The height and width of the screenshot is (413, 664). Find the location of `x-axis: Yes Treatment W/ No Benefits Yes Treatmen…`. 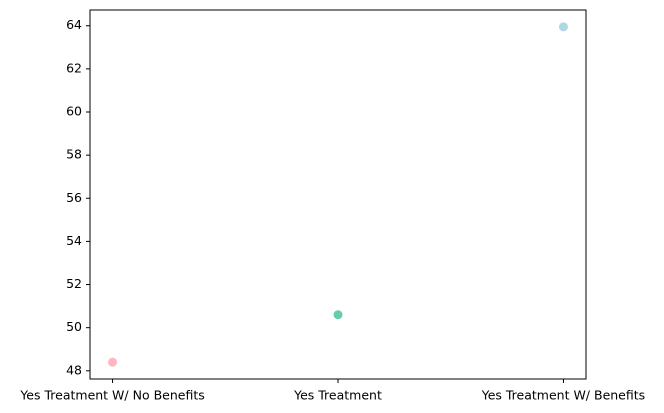

x-axis: Yes Treatment W/ No Benefits Yes Treatmen… is located at coordinates (332, 391).